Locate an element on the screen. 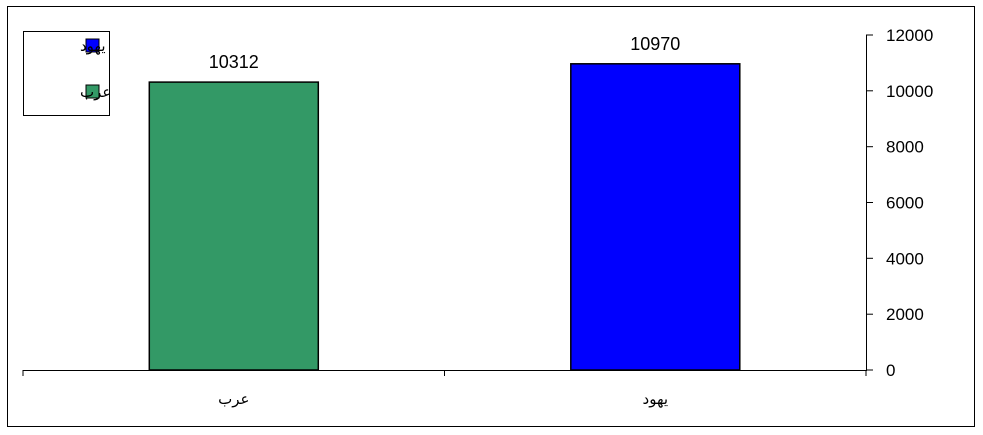 This screenshot has width=983, height=435. y-tick-label-2: 4000 is located at coordinates (905, 258).